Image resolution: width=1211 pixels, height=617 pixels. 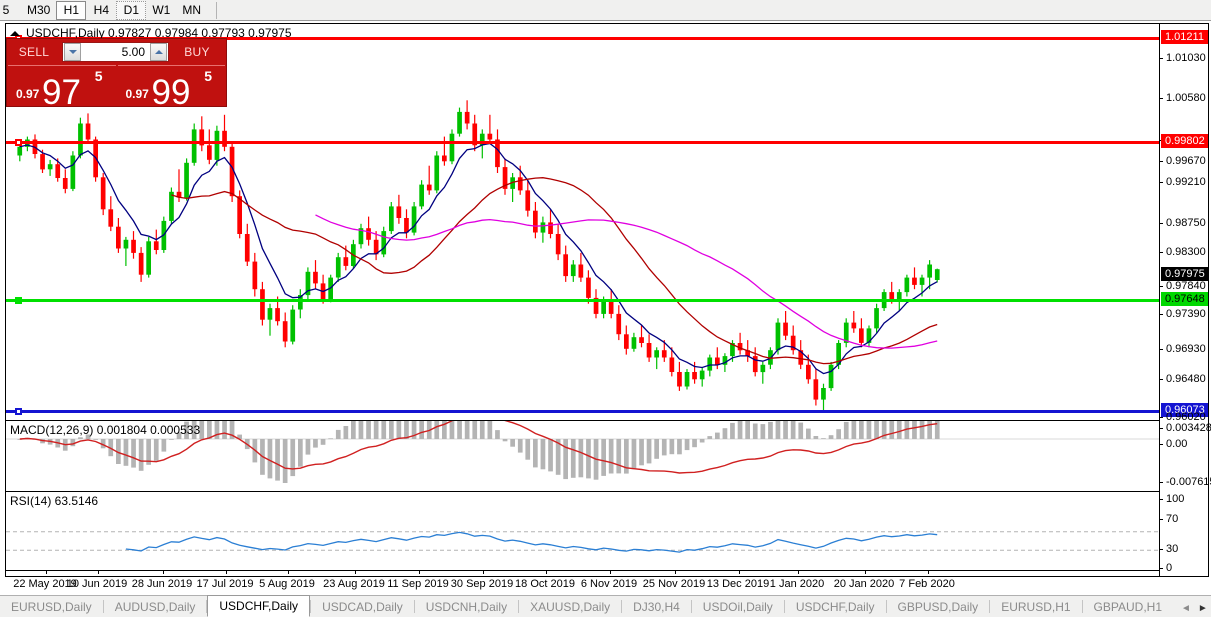 I want to click on chart-tab: GBPUSD,Daily, so click(x=938, y=606).